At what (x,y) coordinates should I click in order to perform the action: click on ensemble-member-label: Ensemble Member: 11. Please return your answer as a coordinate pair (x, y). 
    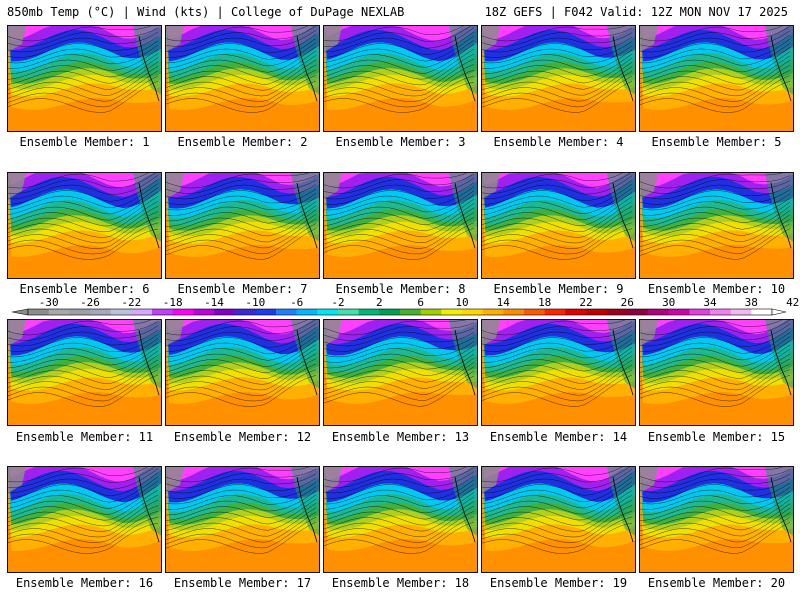
    Looking at the image, I should click on (84, 437).